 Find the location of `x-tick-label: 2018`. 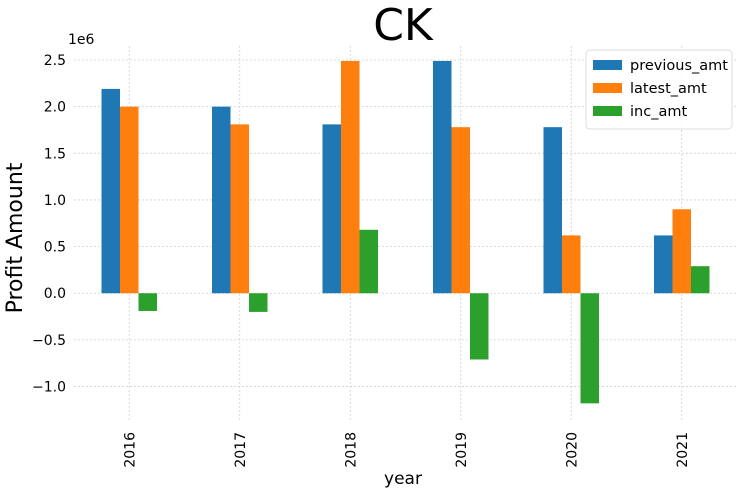

x-tick-label: 2018 is located at coordinates (351, 450).